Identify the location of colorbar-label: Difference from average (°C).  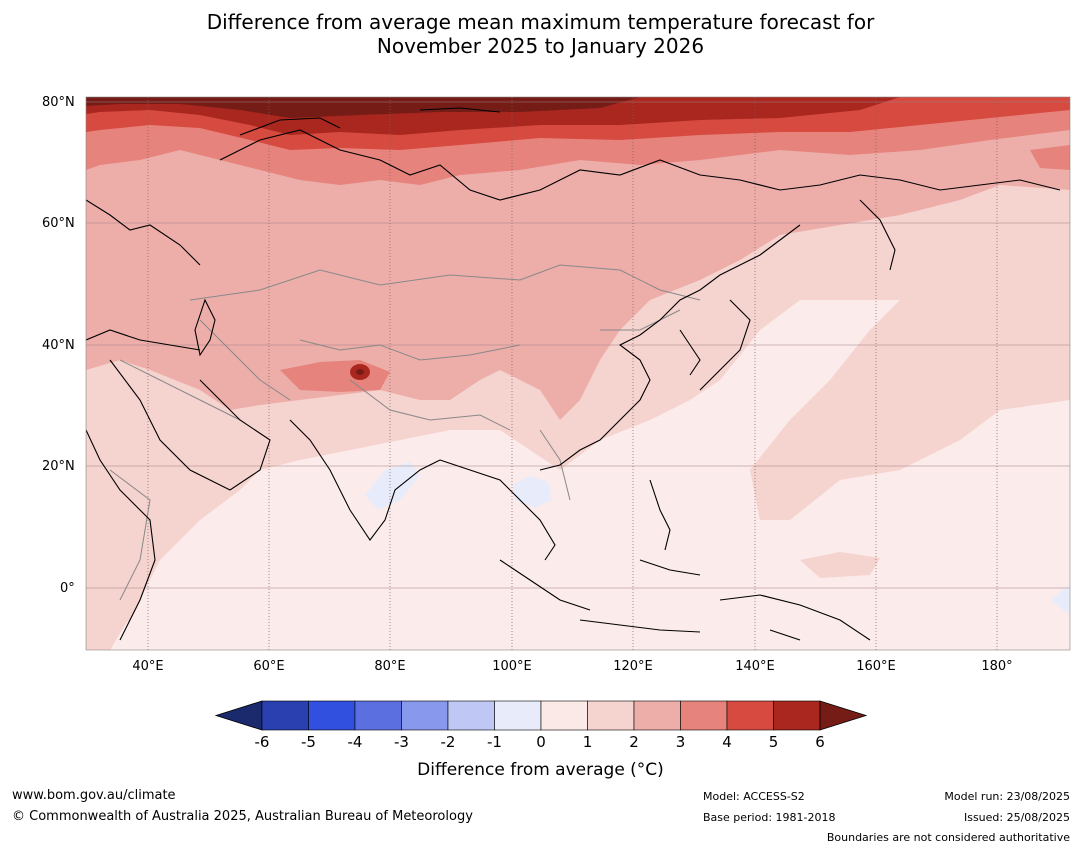
(540, 770).